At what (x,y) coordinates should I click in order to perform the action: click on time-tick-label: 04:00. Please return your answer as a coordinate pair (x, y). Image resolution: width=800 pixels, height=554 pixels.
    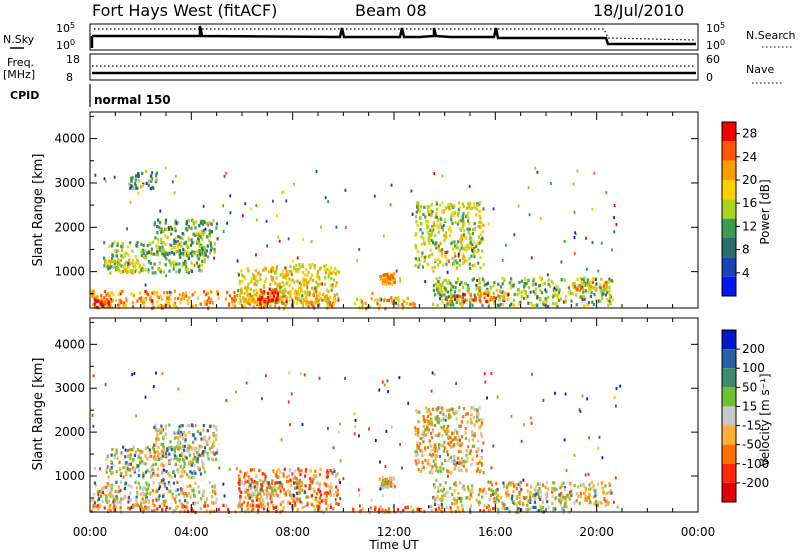
    Looking at the image, I should click on (191, 532).